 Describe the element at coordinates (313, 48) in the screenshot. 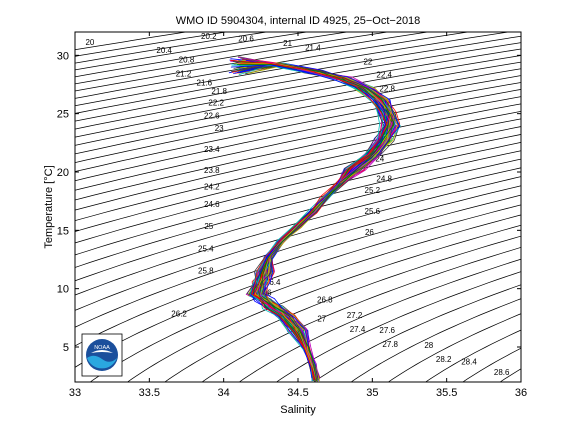

I see `density-label: 21.4` at that location.